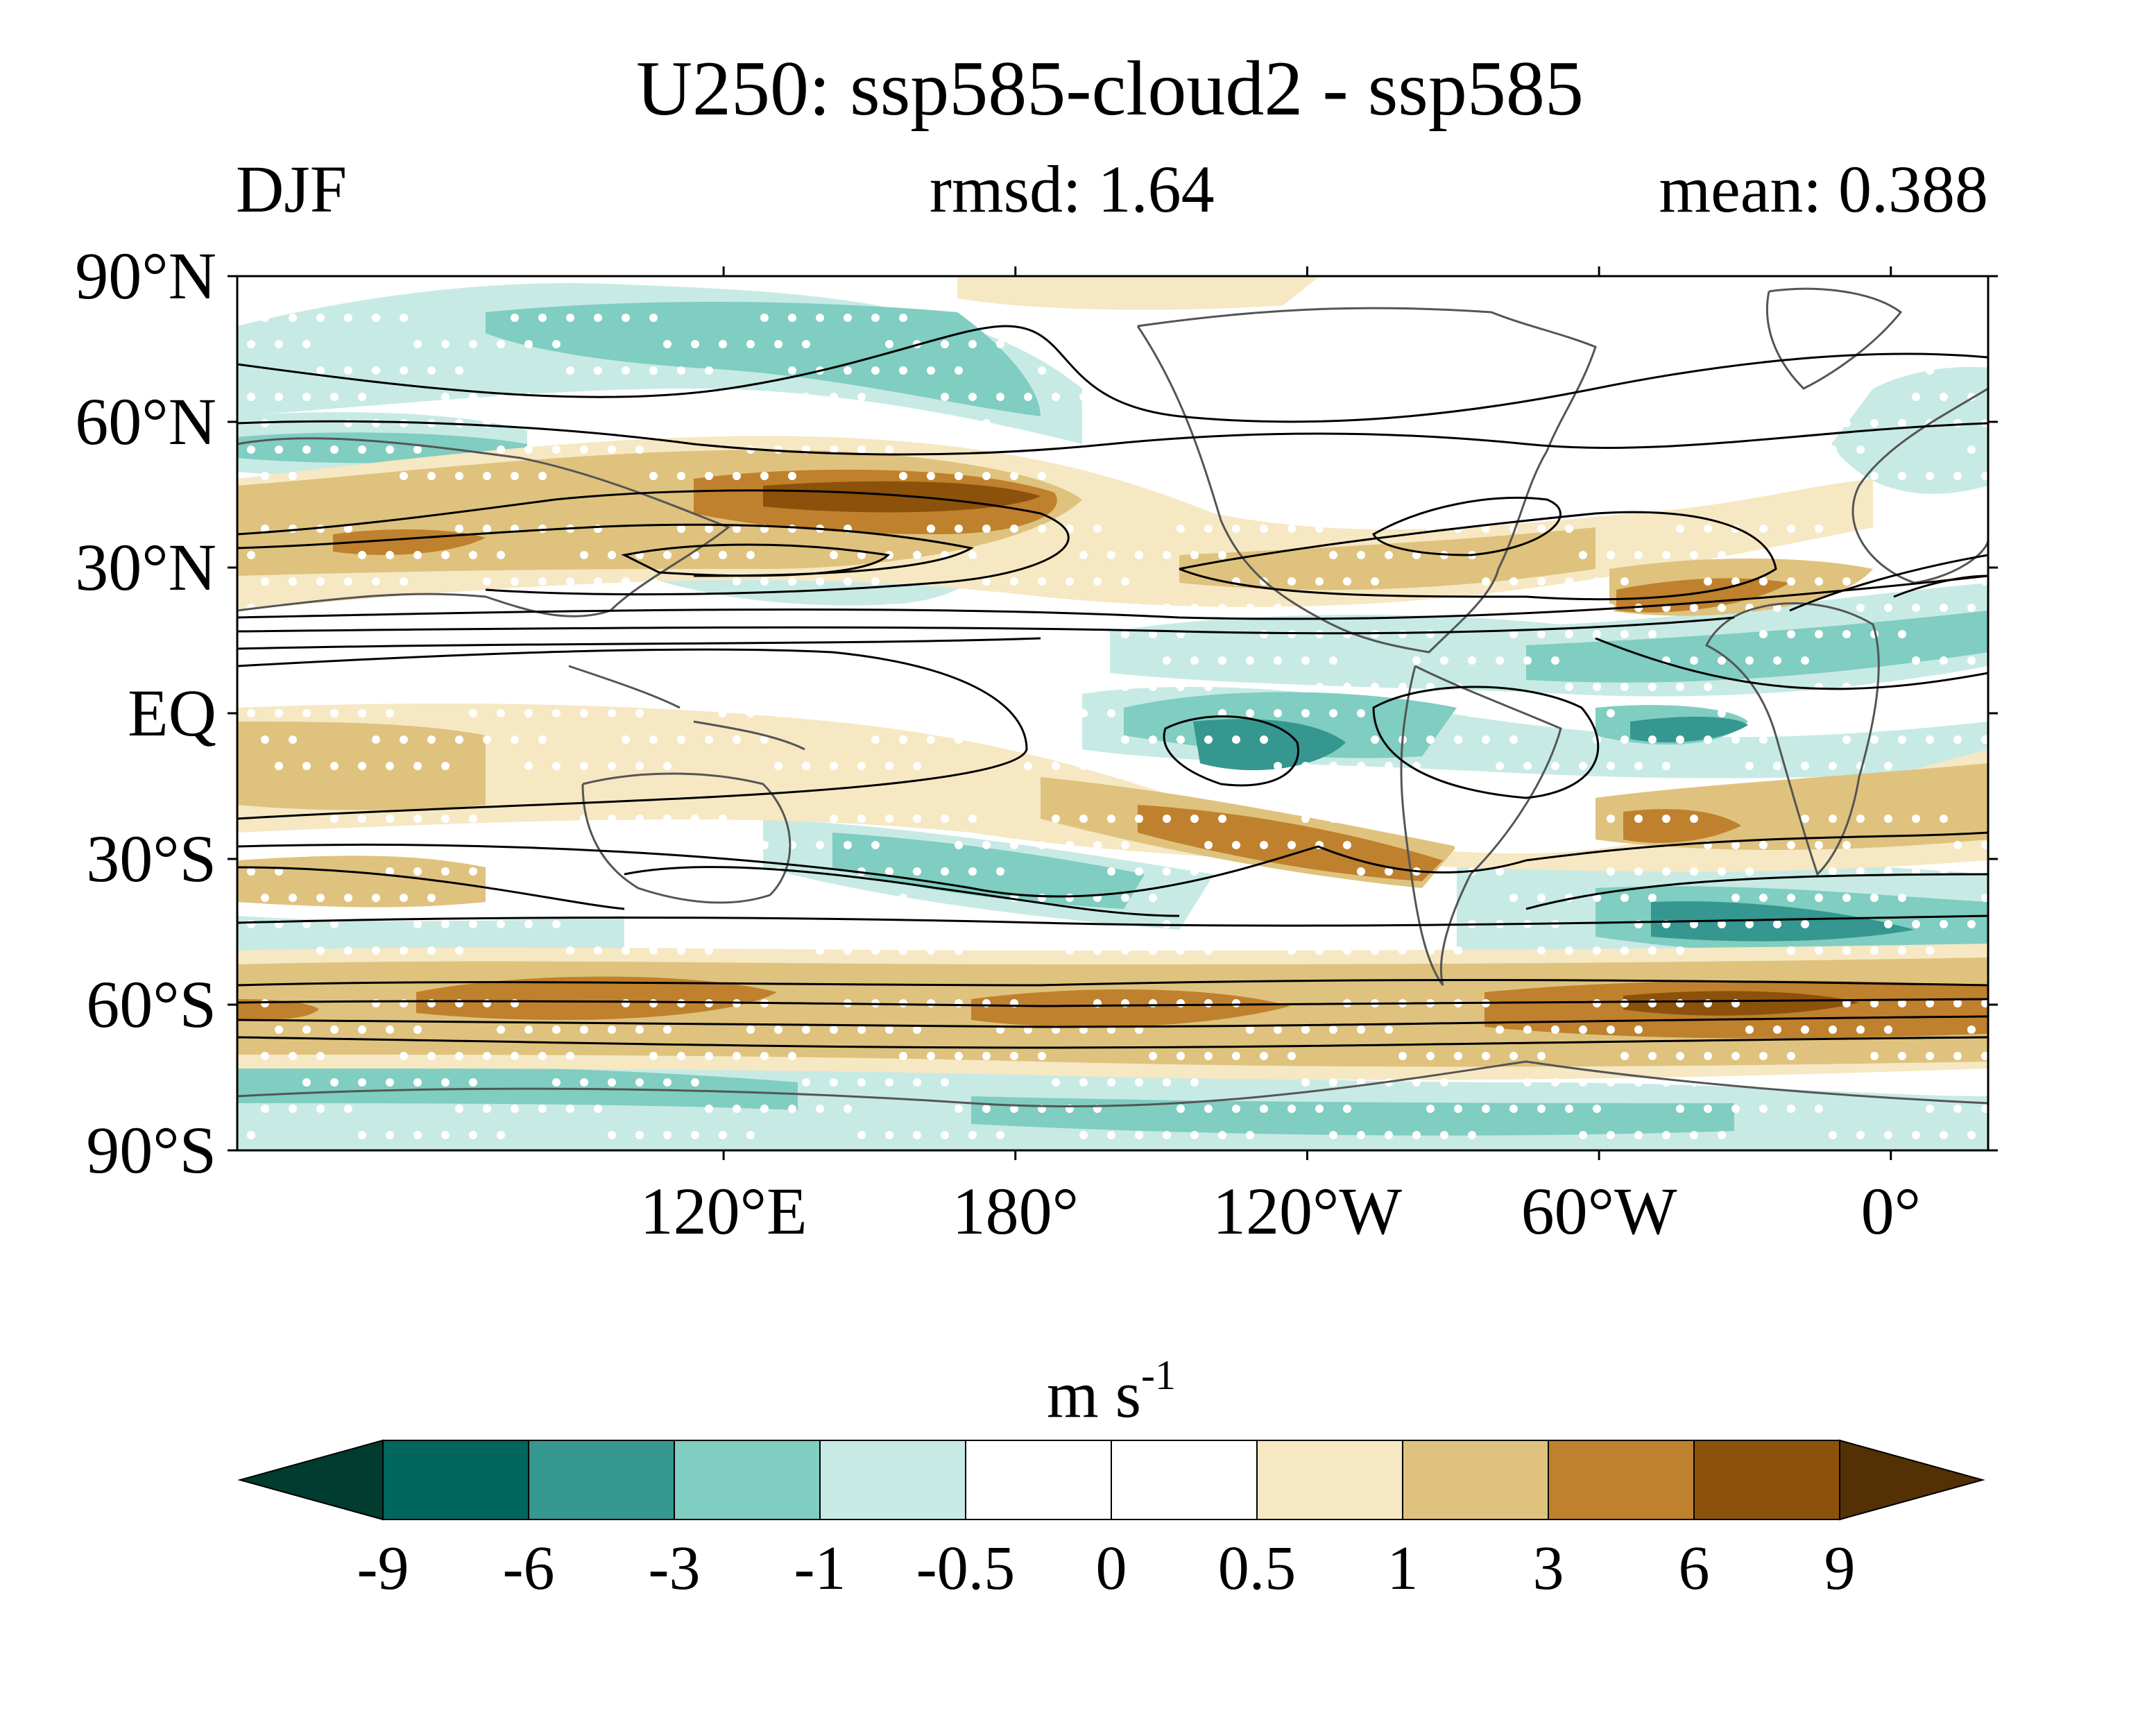 The image size is (2156, 1720). I want to click on lat-tick-label: 60°N, so click(145, 421).